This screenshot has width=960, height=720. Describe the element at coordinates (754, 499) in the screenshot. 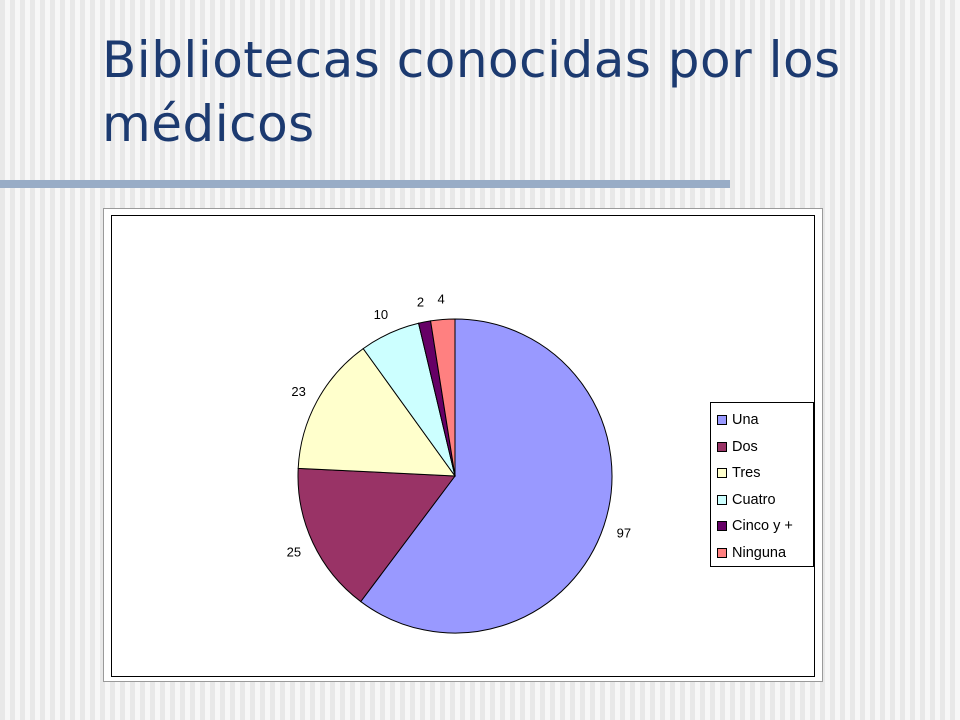

I see `legend-label: Cuatro` at that location.